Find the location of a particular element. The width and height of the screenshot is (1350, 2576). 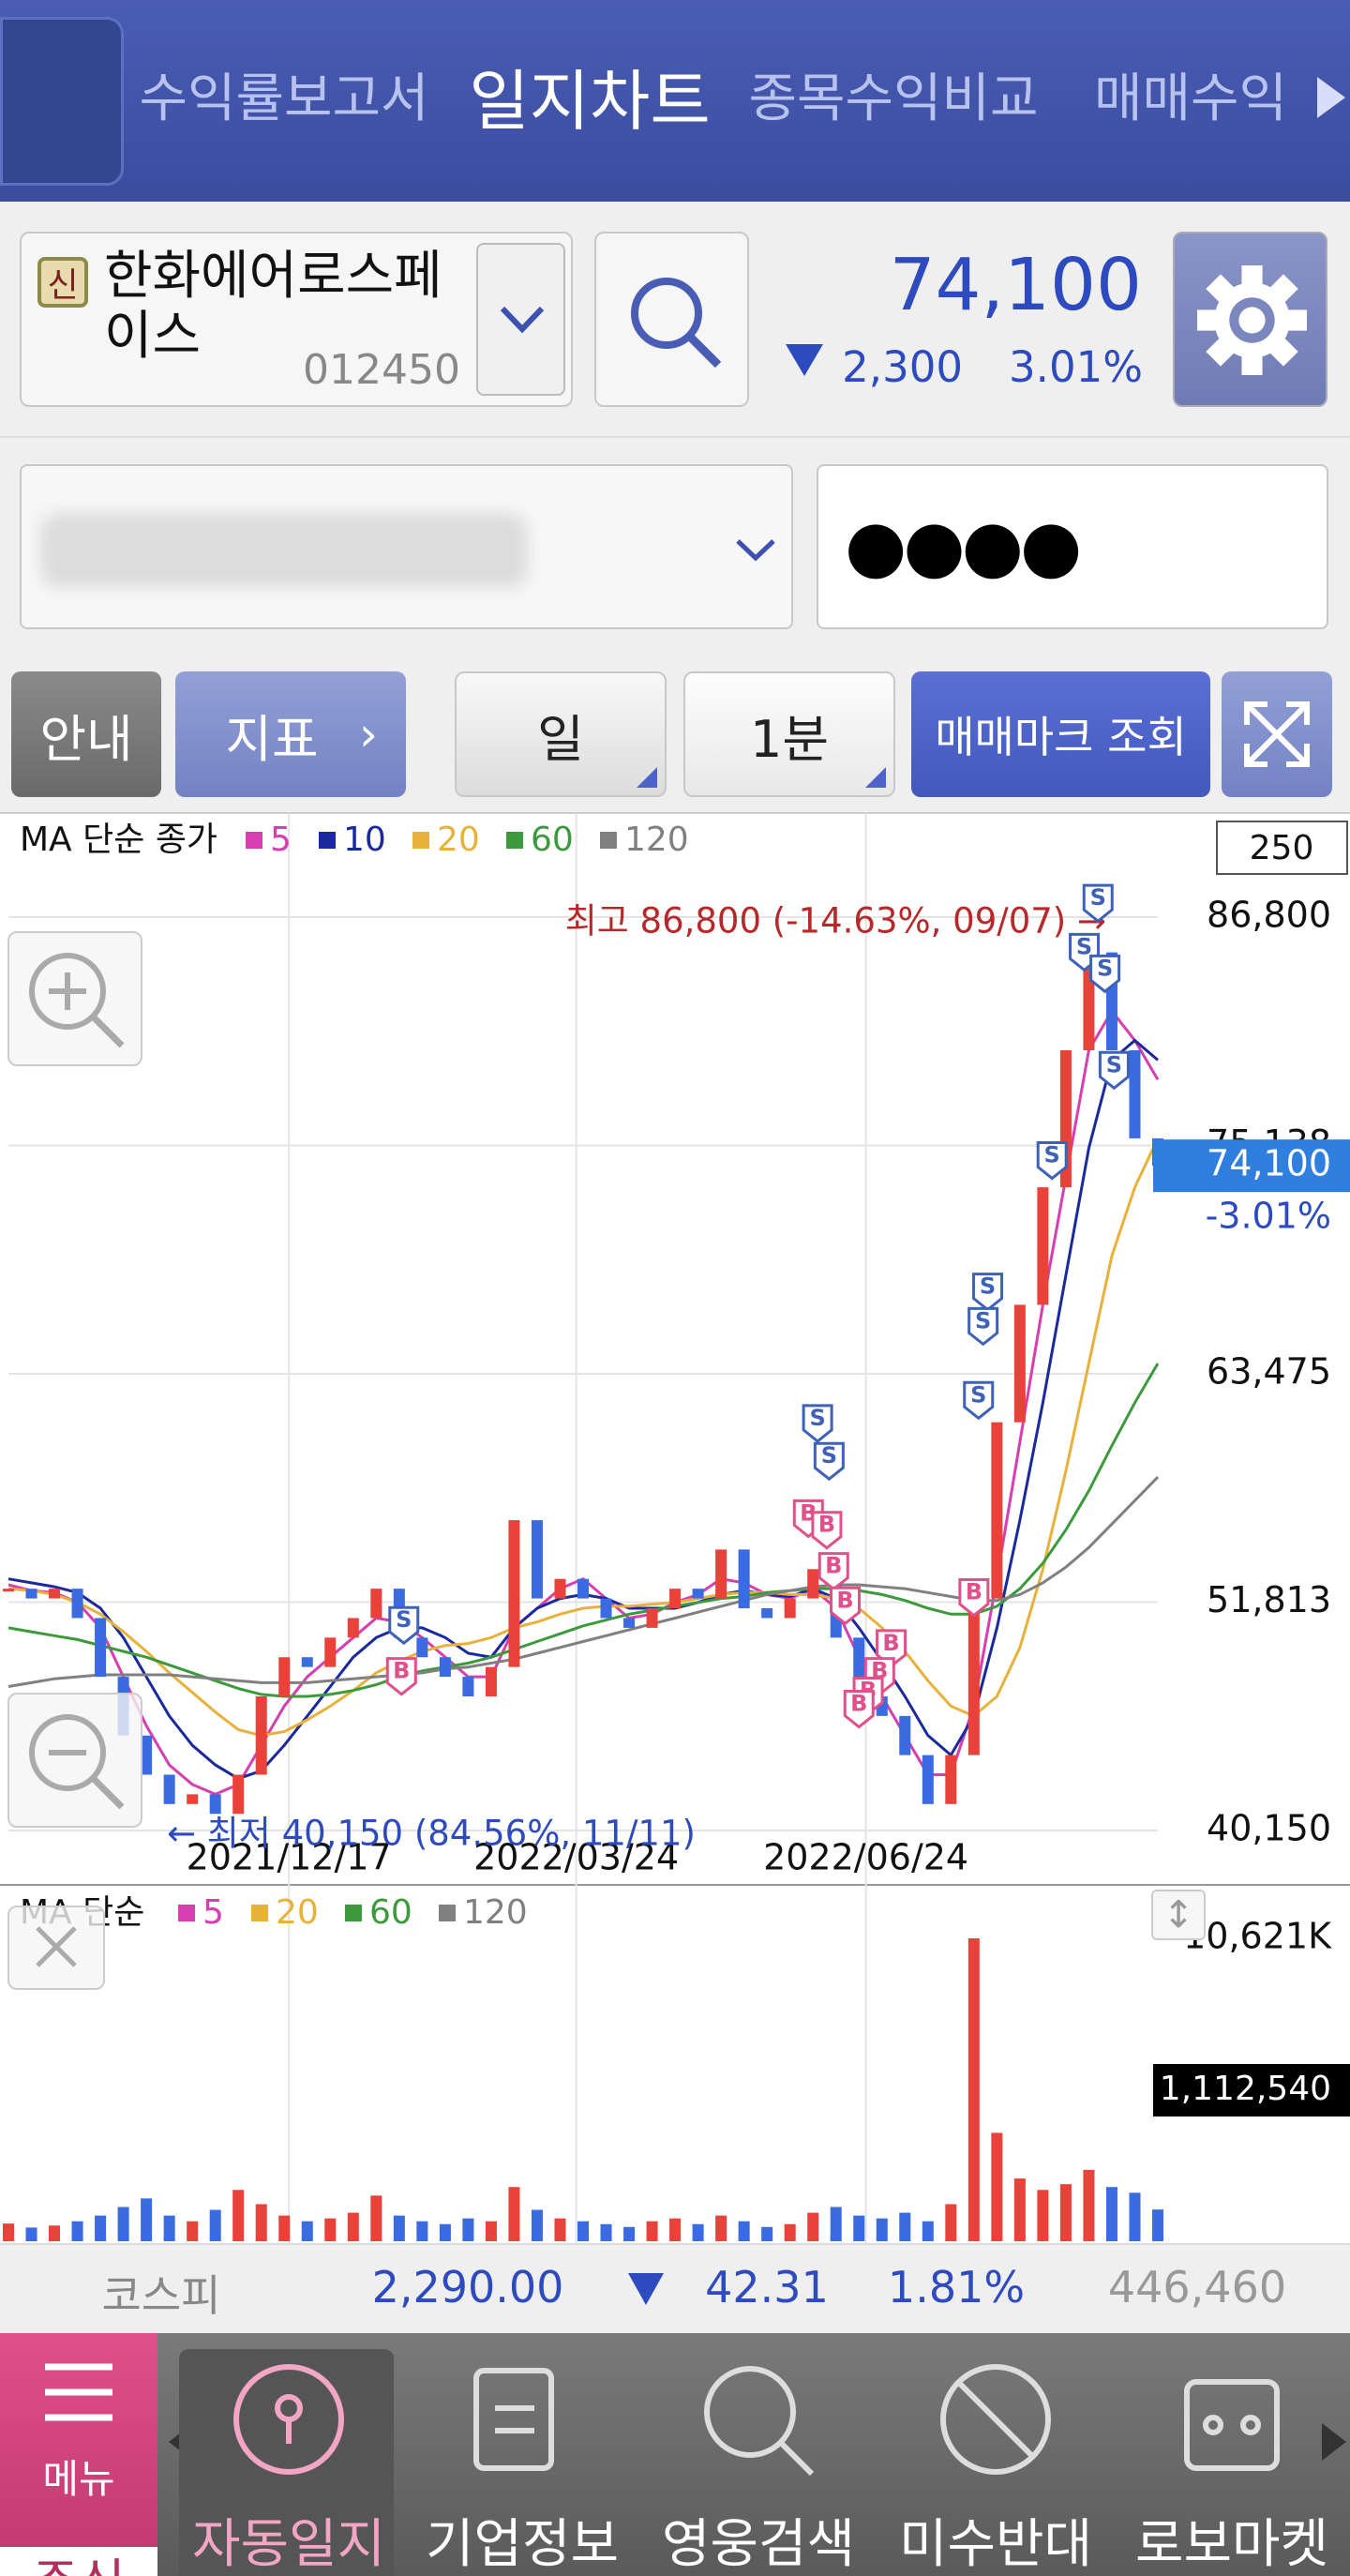

legend-label: 20 is located at coordinates (297, 1912).